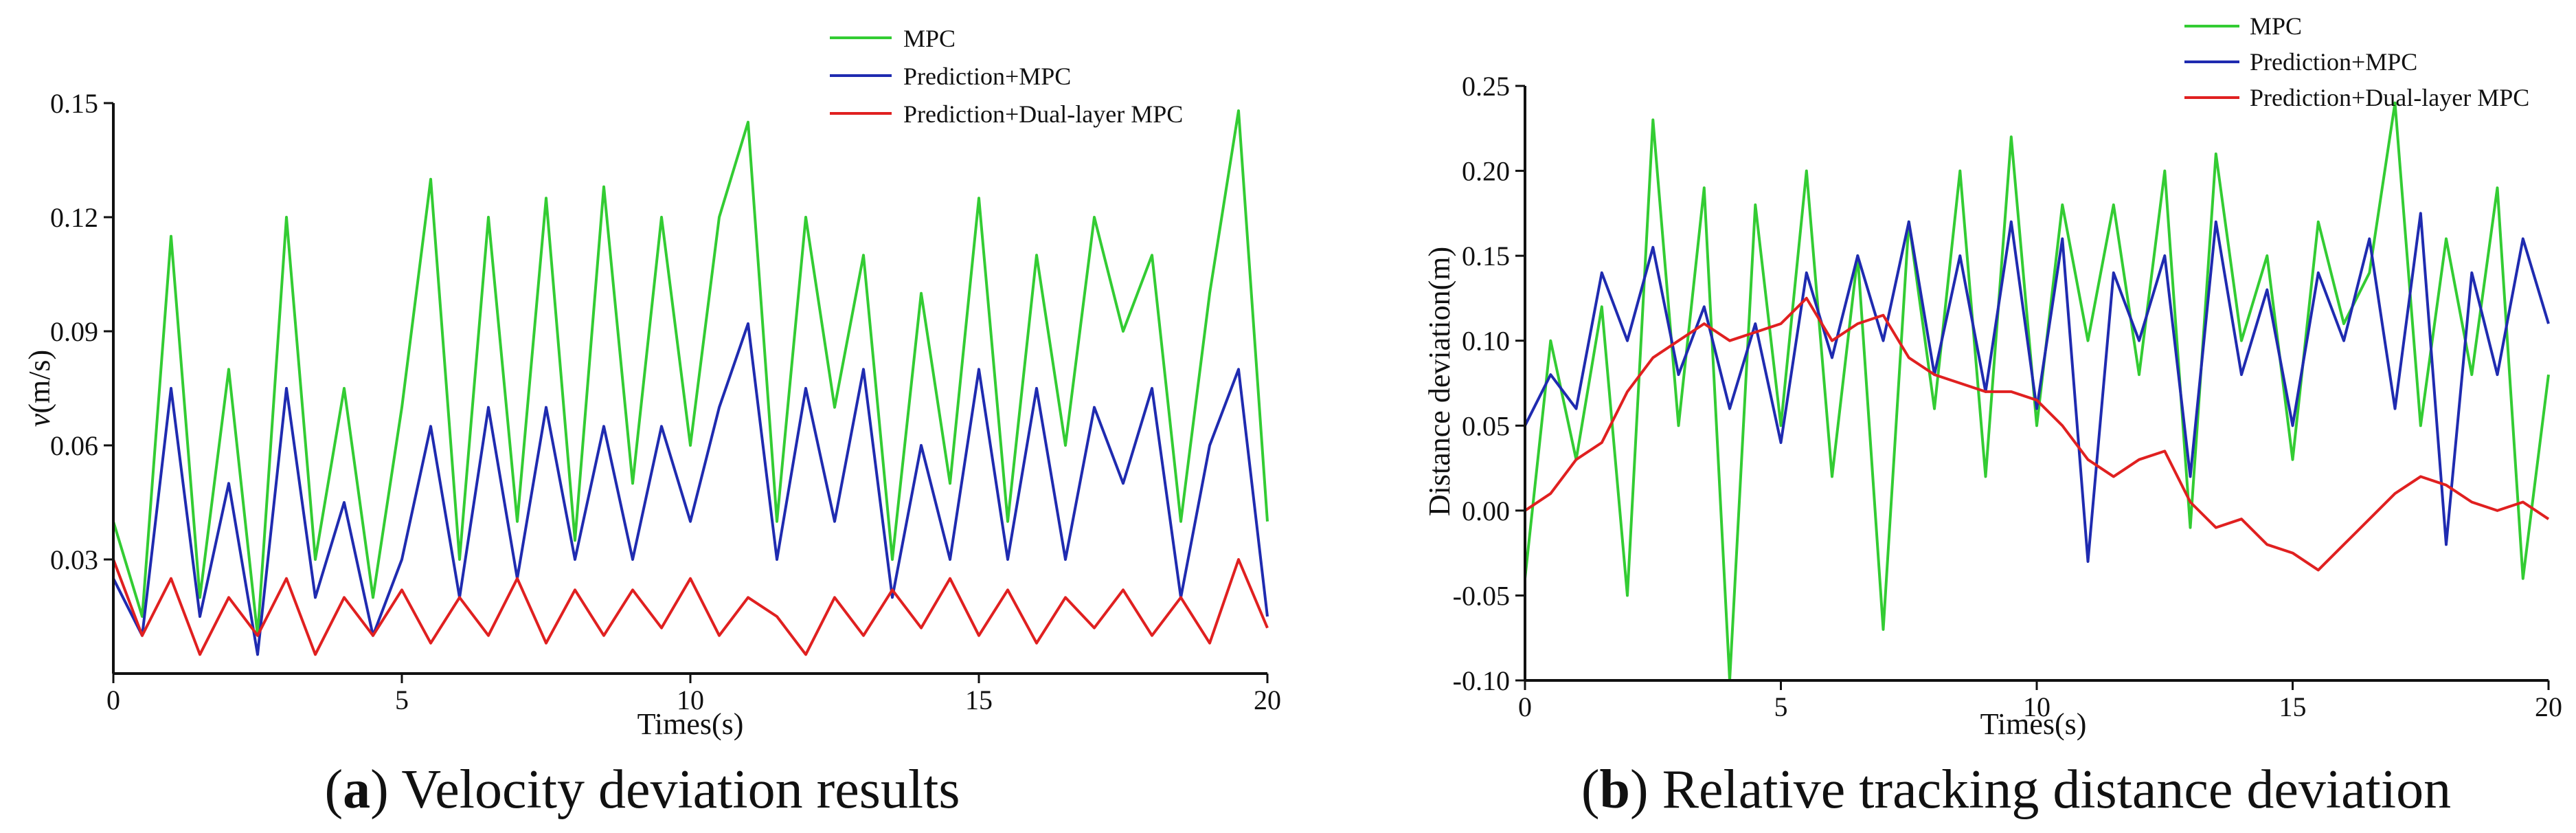 This screenshot has height=833, width=2576. Describe the element at coordinates (1043, 114) in the screenshot. I see `chart-a-legend-label-dual-layer: Prediction+Dual-layer MPC` at that location.